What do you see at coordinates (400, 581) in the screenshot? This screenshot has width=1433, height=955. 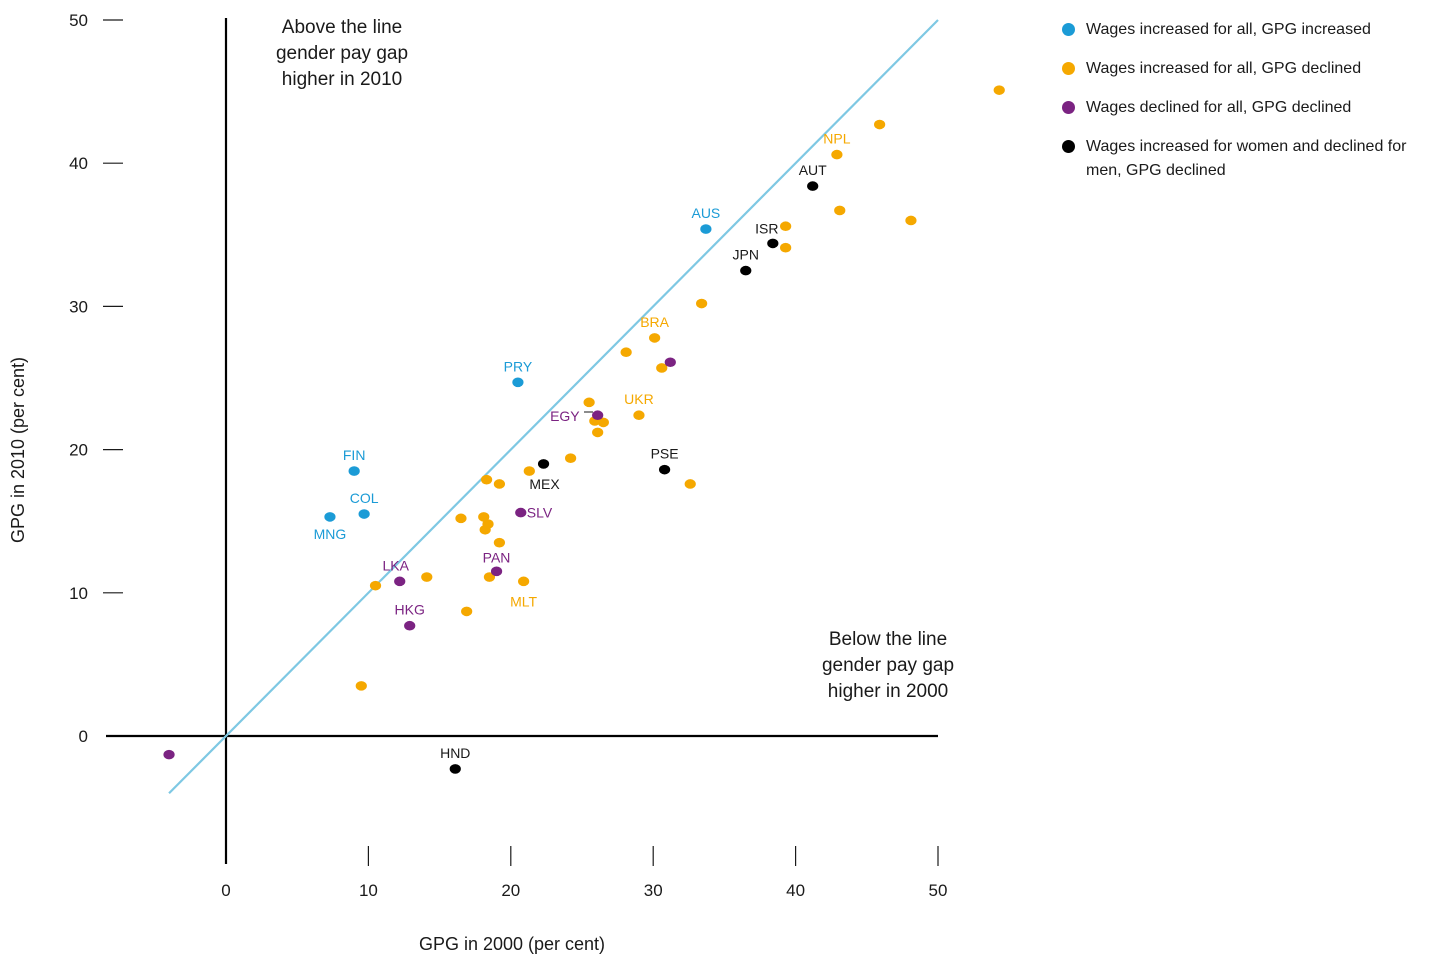 I see `data-point-lka` at bounding box center [400, 581].